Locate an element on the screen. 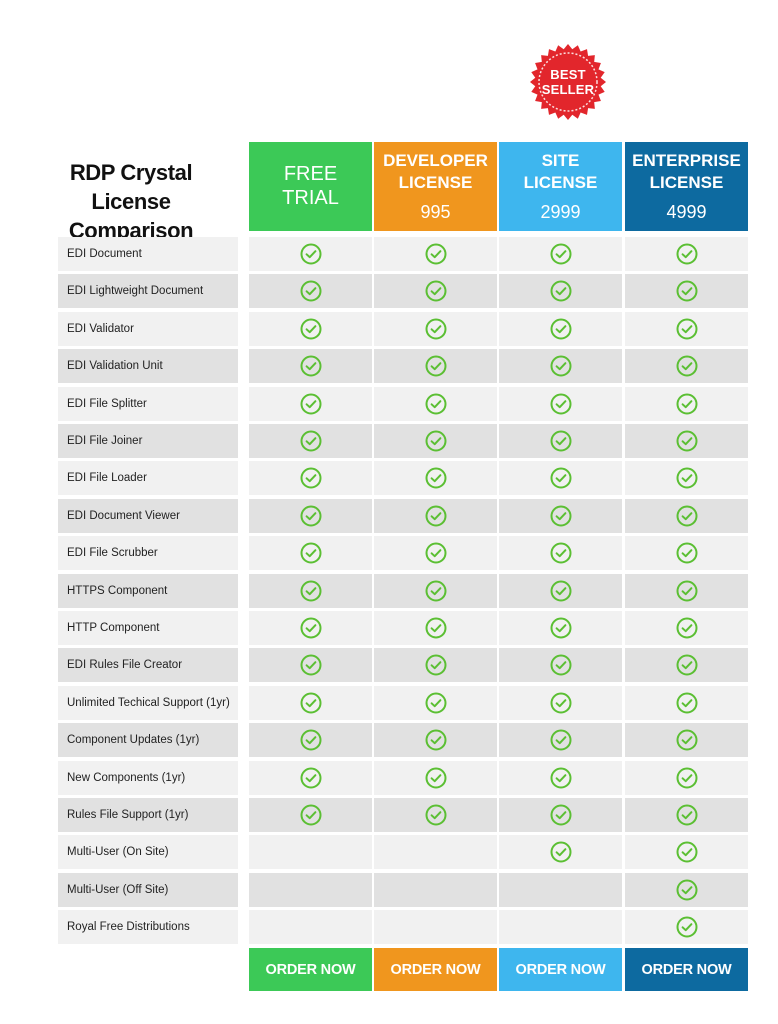 This screenshot has height=1024, width=778. table-row: Multi-User (On Site) is located at coordinates (389, 852).